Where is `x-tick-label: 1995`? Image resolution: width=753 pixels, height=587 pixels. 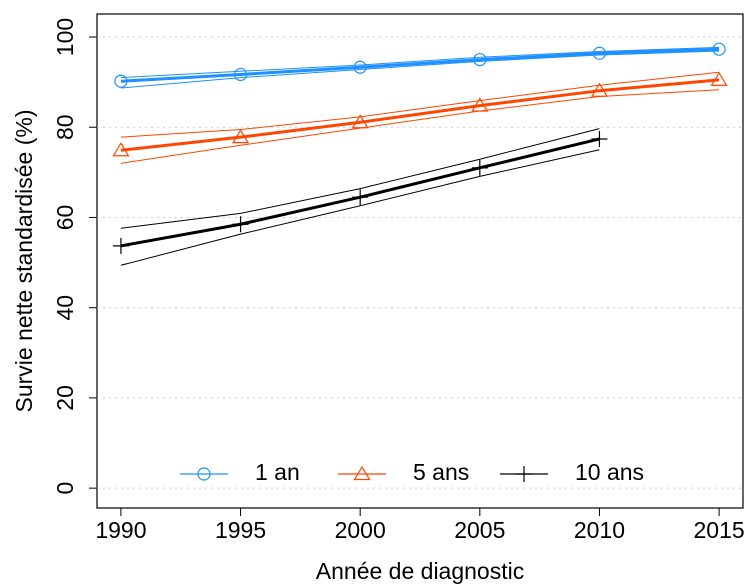 x-tick-label: 1995 is located at coordinates (240, 530).